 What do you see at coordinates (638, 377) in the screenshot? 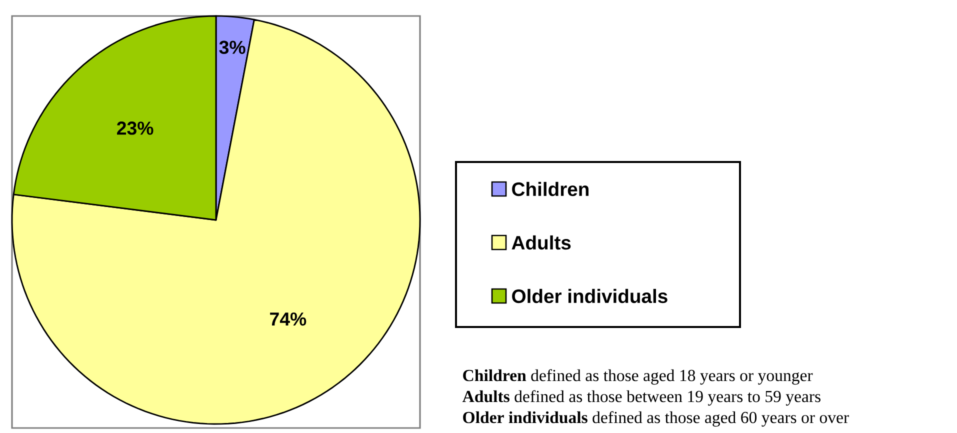
I see `text: Children defined as those aged 18 years or younger` at bounding box center [638, 377].